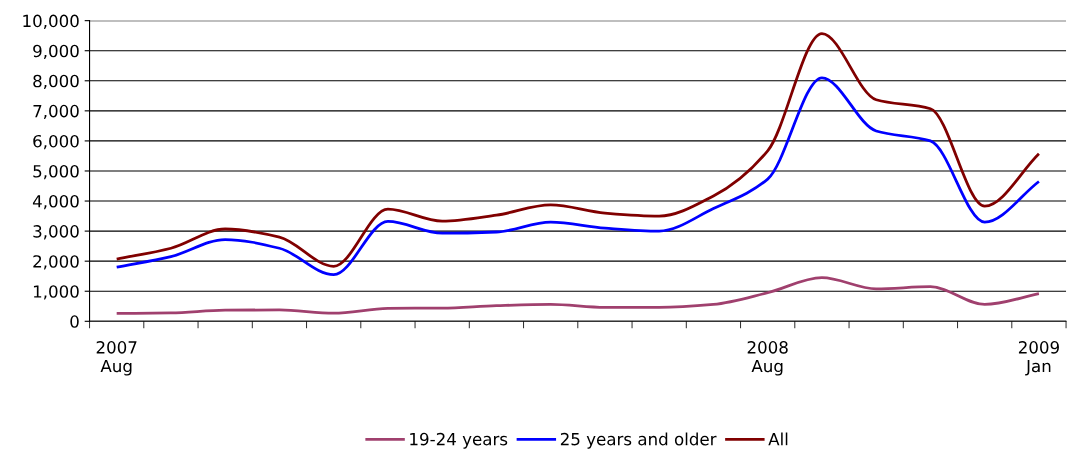  What do you see at coordinates (74, 321) in the screenshot?
I see `y-tick-label: 0` at bounding box center [74, 321].